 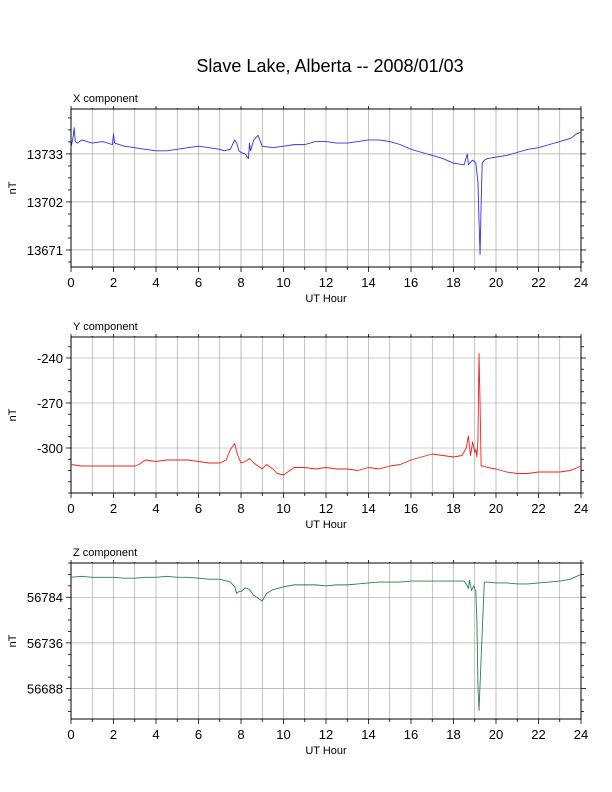 I want to click on y-tick-label: -240, so click(x=50, y=358).